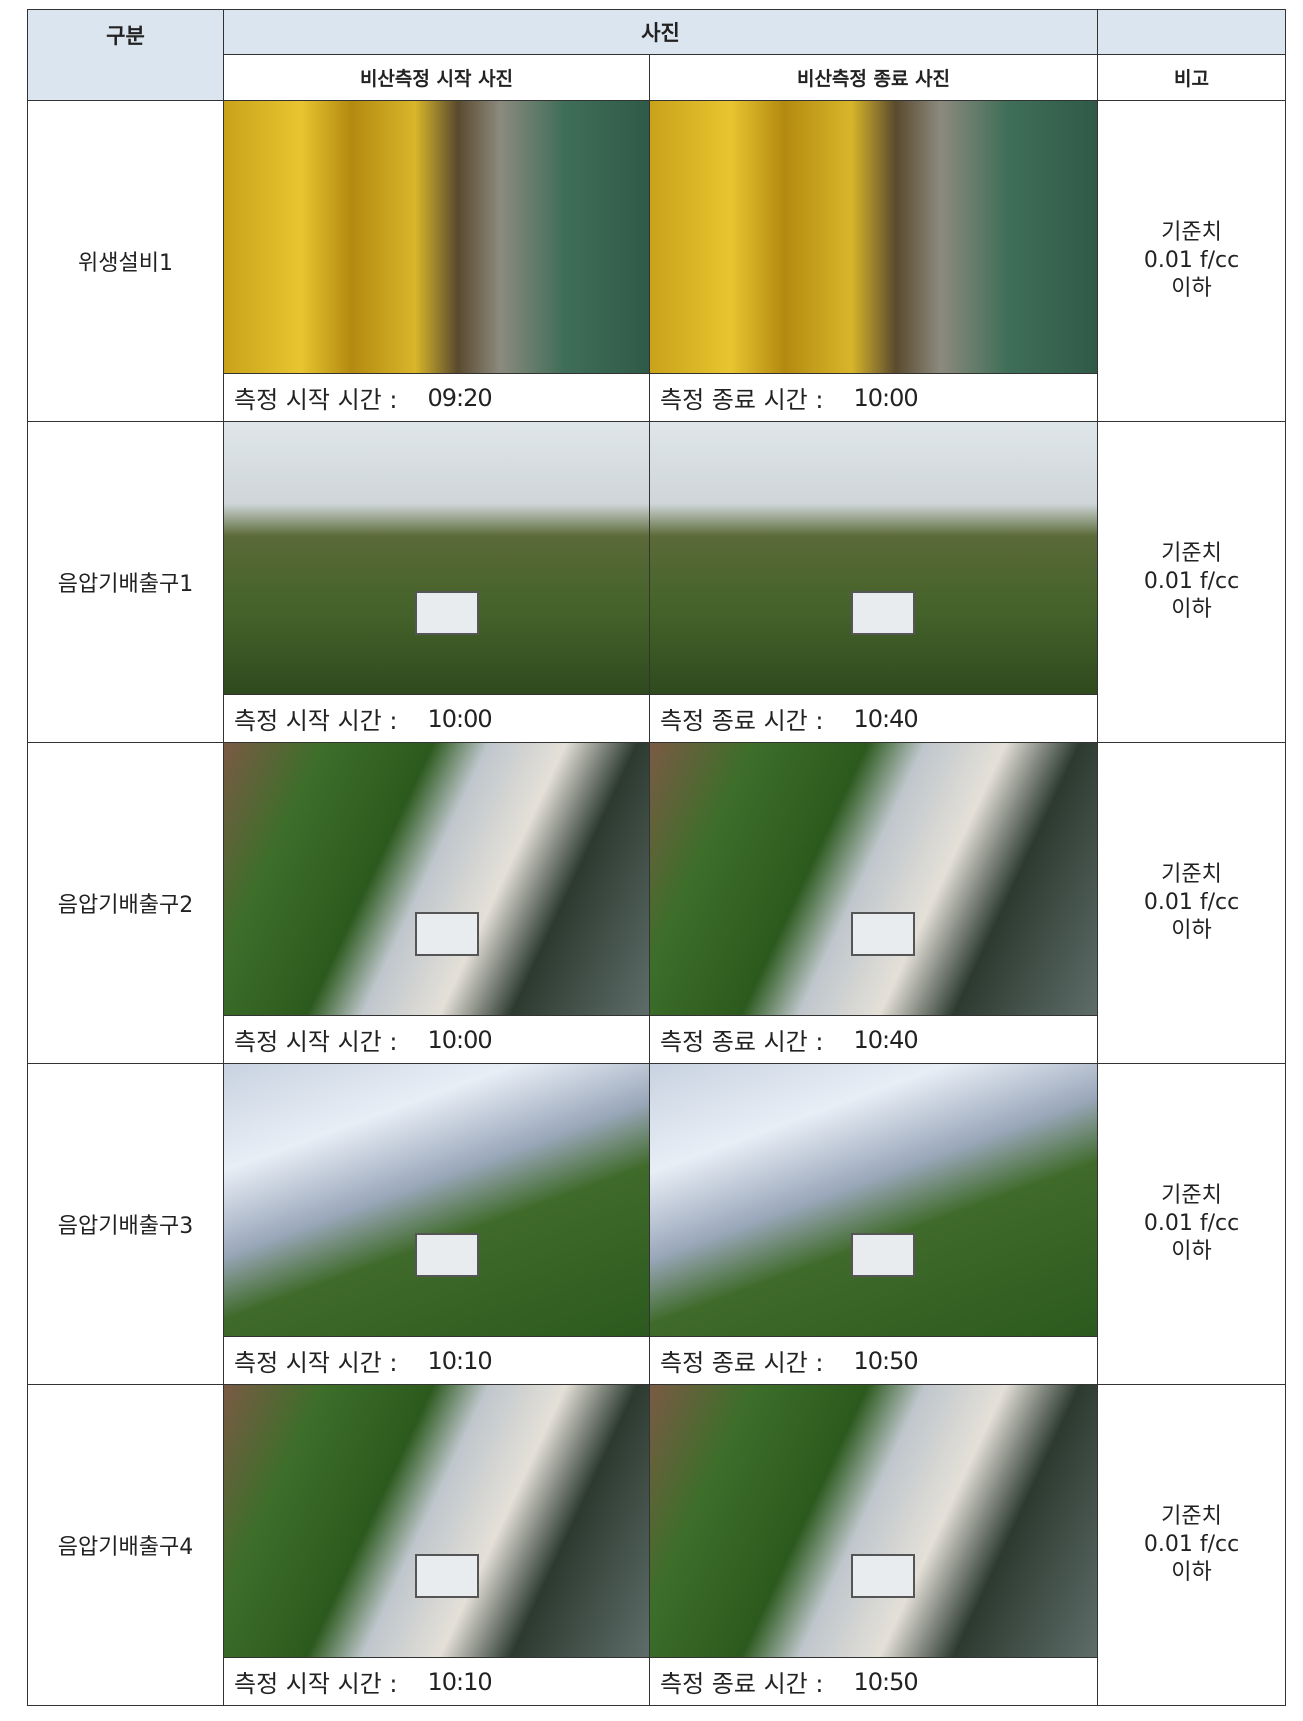  I want to click on photo-cell: 측정 시작 시간 : 09:20, so click(436, 261).